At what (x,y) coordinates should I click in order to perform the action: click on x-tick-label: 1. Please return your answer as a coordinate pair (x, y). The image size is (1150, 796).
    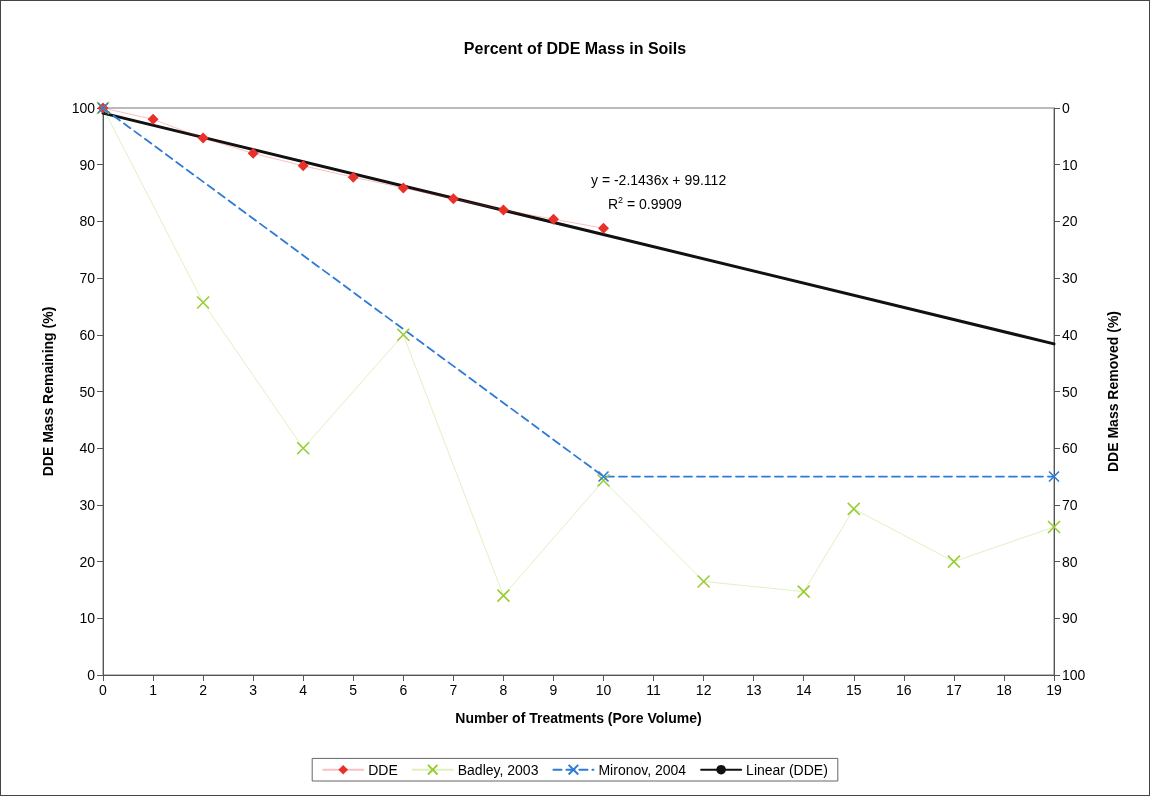
    Looking at the image, I should click on (153, 690).